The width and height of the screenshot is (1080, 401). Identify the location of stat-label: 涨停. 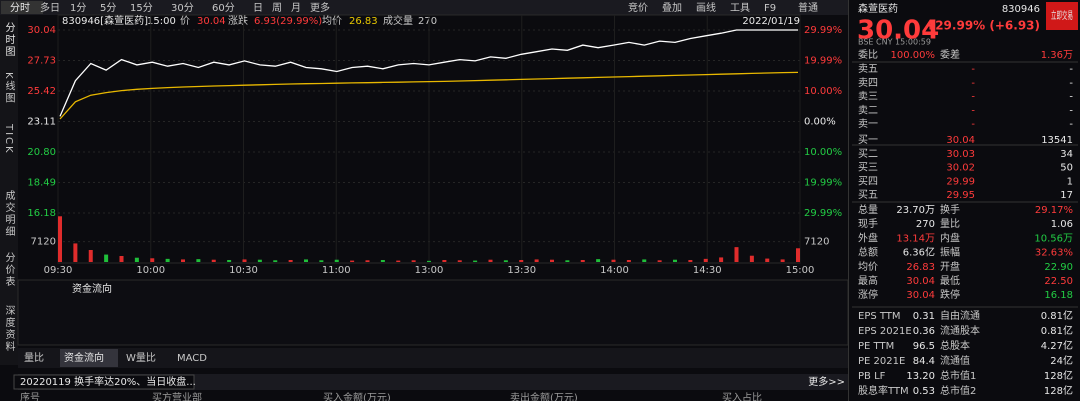
(868, 294).